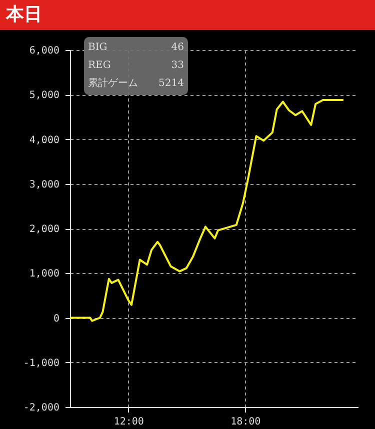 The height and width of the screenshot is (429, 375). Describe the element at coordinates (177, 66) in the screenshot. I see `annotation: 33` at that location.